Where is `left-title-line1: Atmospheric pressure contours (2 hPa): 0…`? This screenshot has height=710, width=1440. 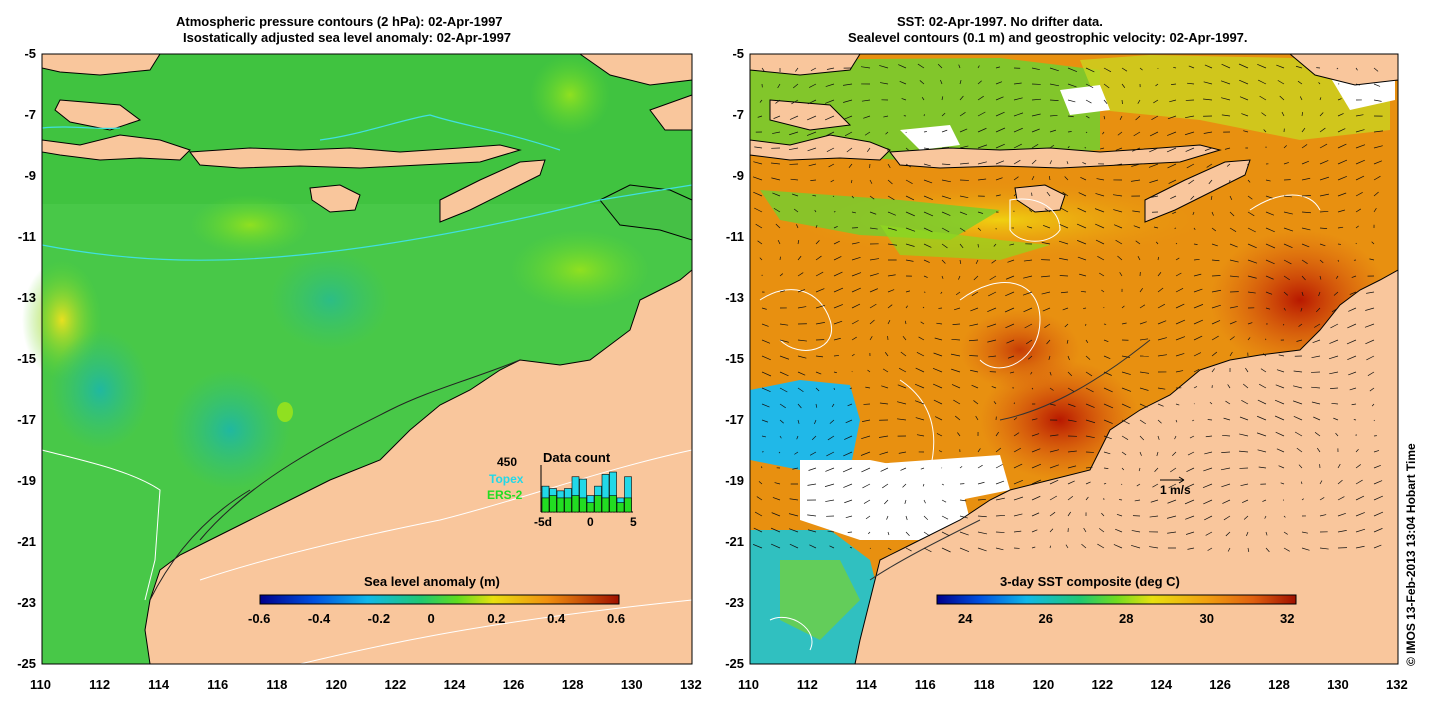 left-title-line1: Atmospheric pressure contours (2 hPa): 0… is located at coordinates (339, 21).